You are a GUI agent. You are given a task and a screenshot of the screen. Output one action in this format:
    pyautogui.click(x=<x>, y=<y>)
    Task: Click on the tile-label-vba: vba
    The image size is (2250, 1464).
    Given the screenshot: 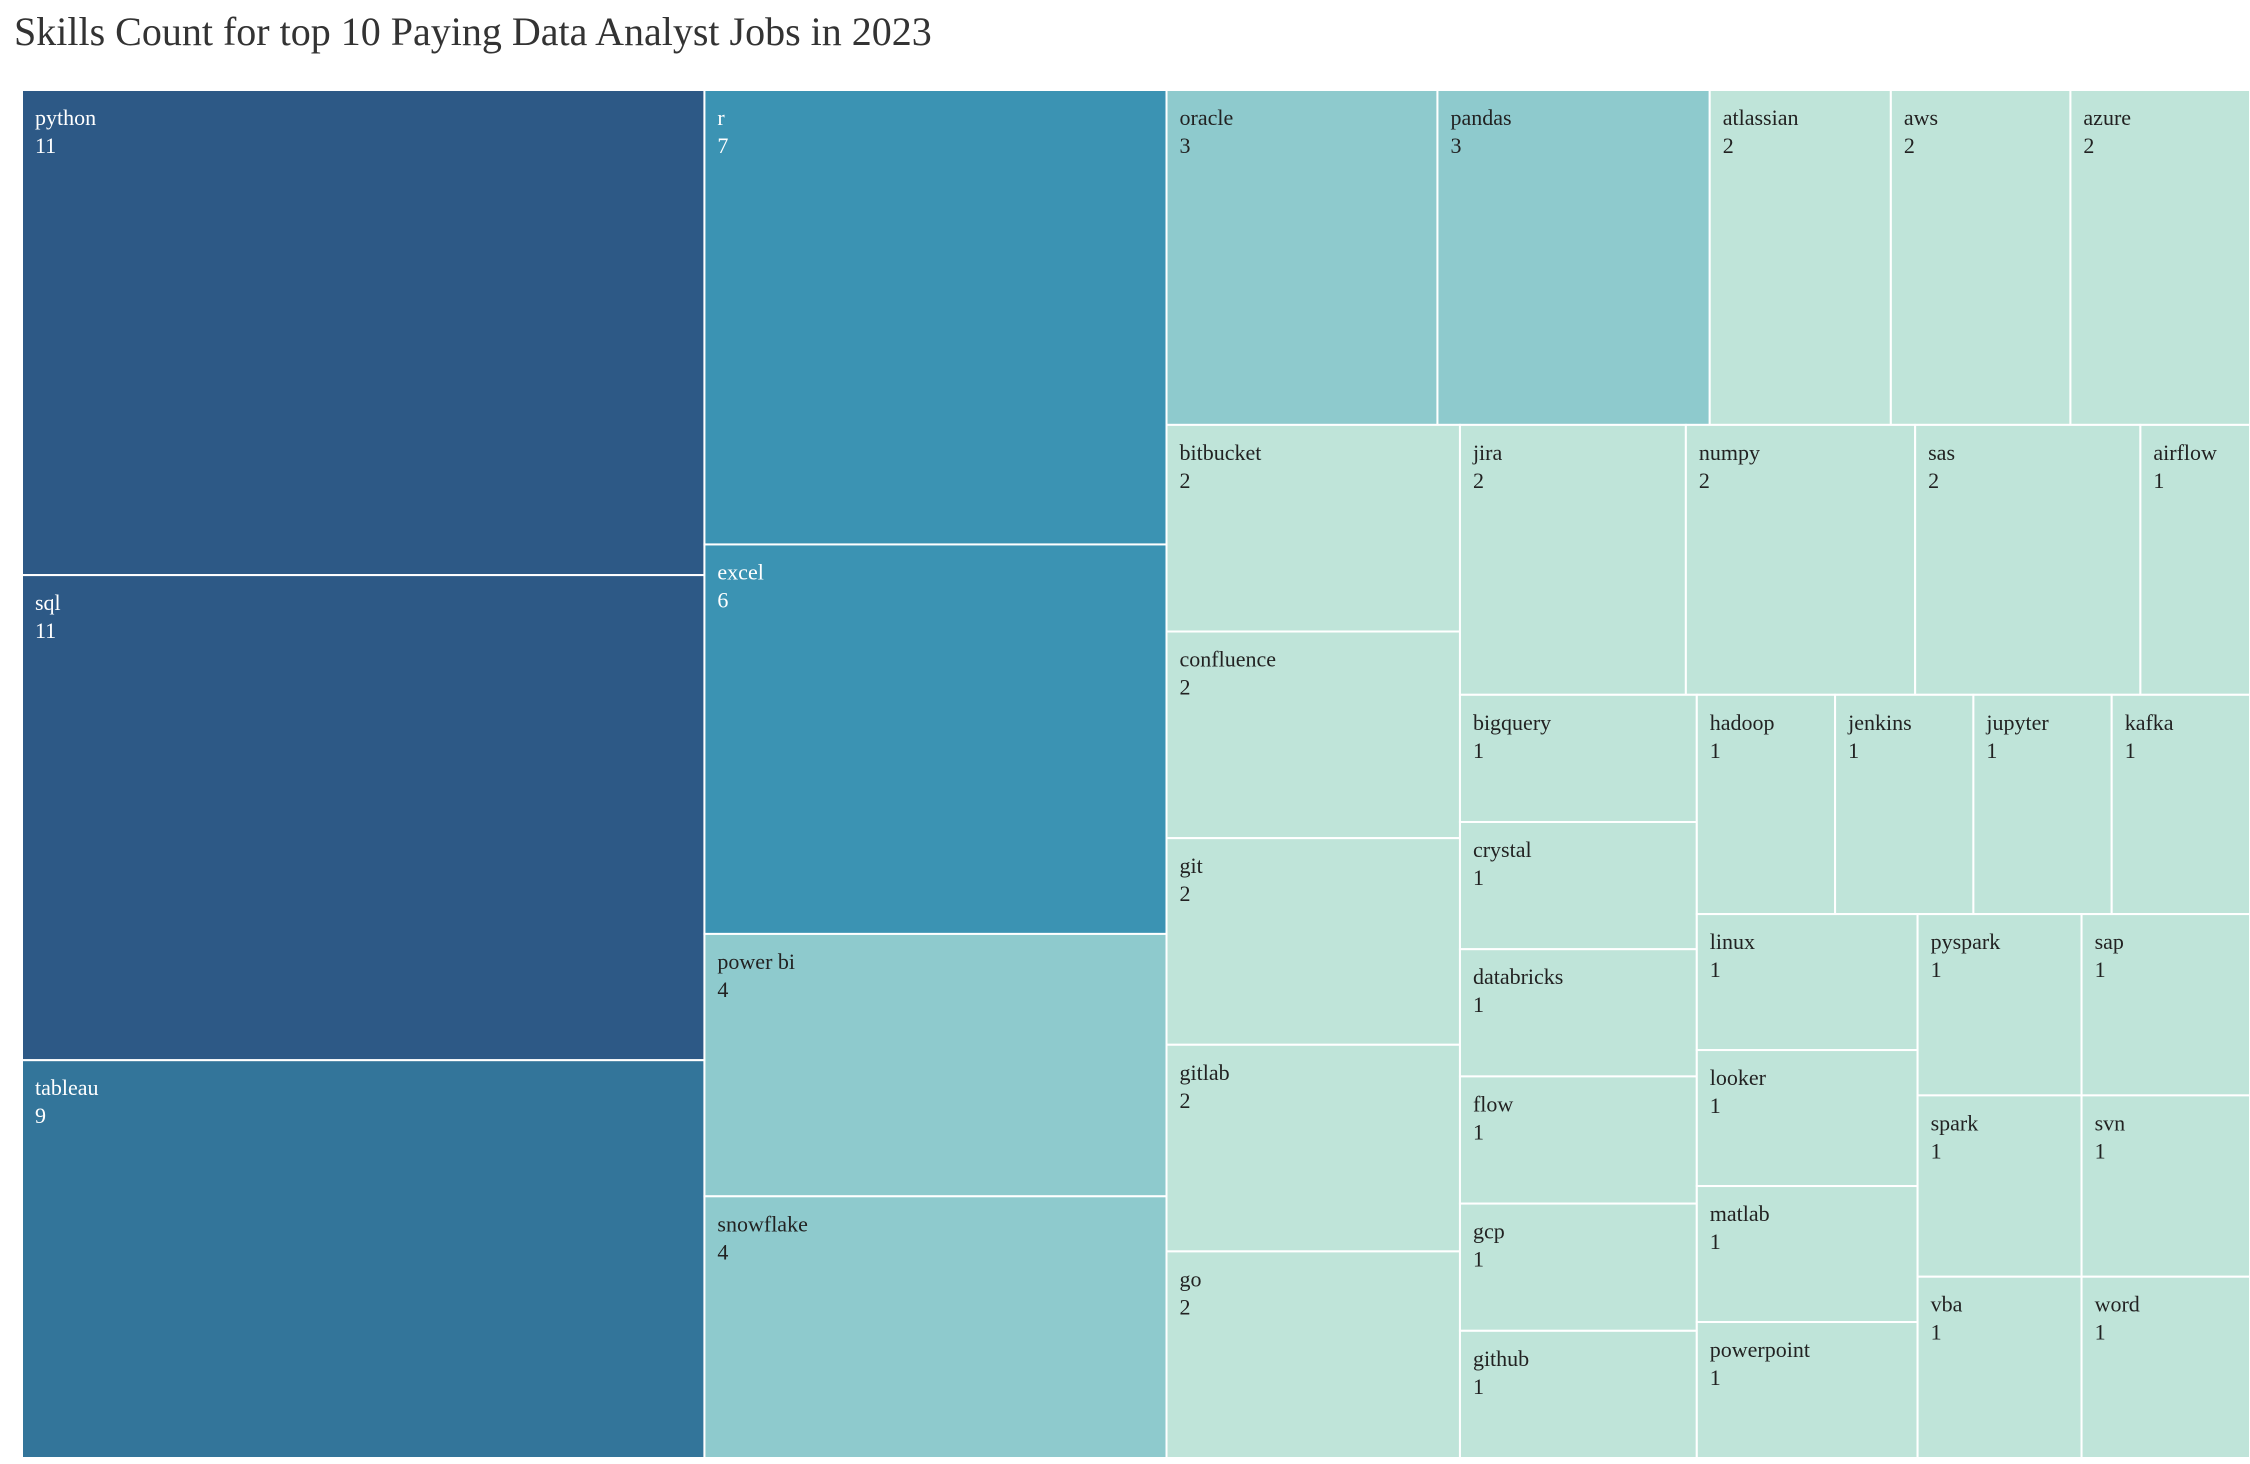 What is the action you would take?
    pyautogui.click(x=1947, y=1304)
    